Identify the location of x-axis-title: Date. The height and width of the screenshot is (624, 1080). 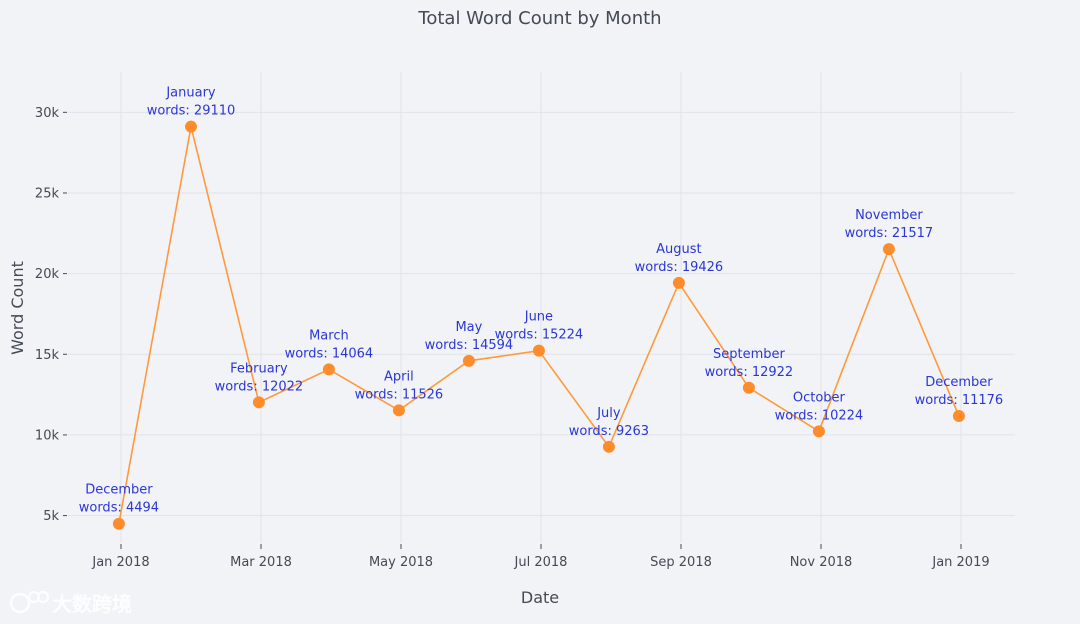
(540, 597).